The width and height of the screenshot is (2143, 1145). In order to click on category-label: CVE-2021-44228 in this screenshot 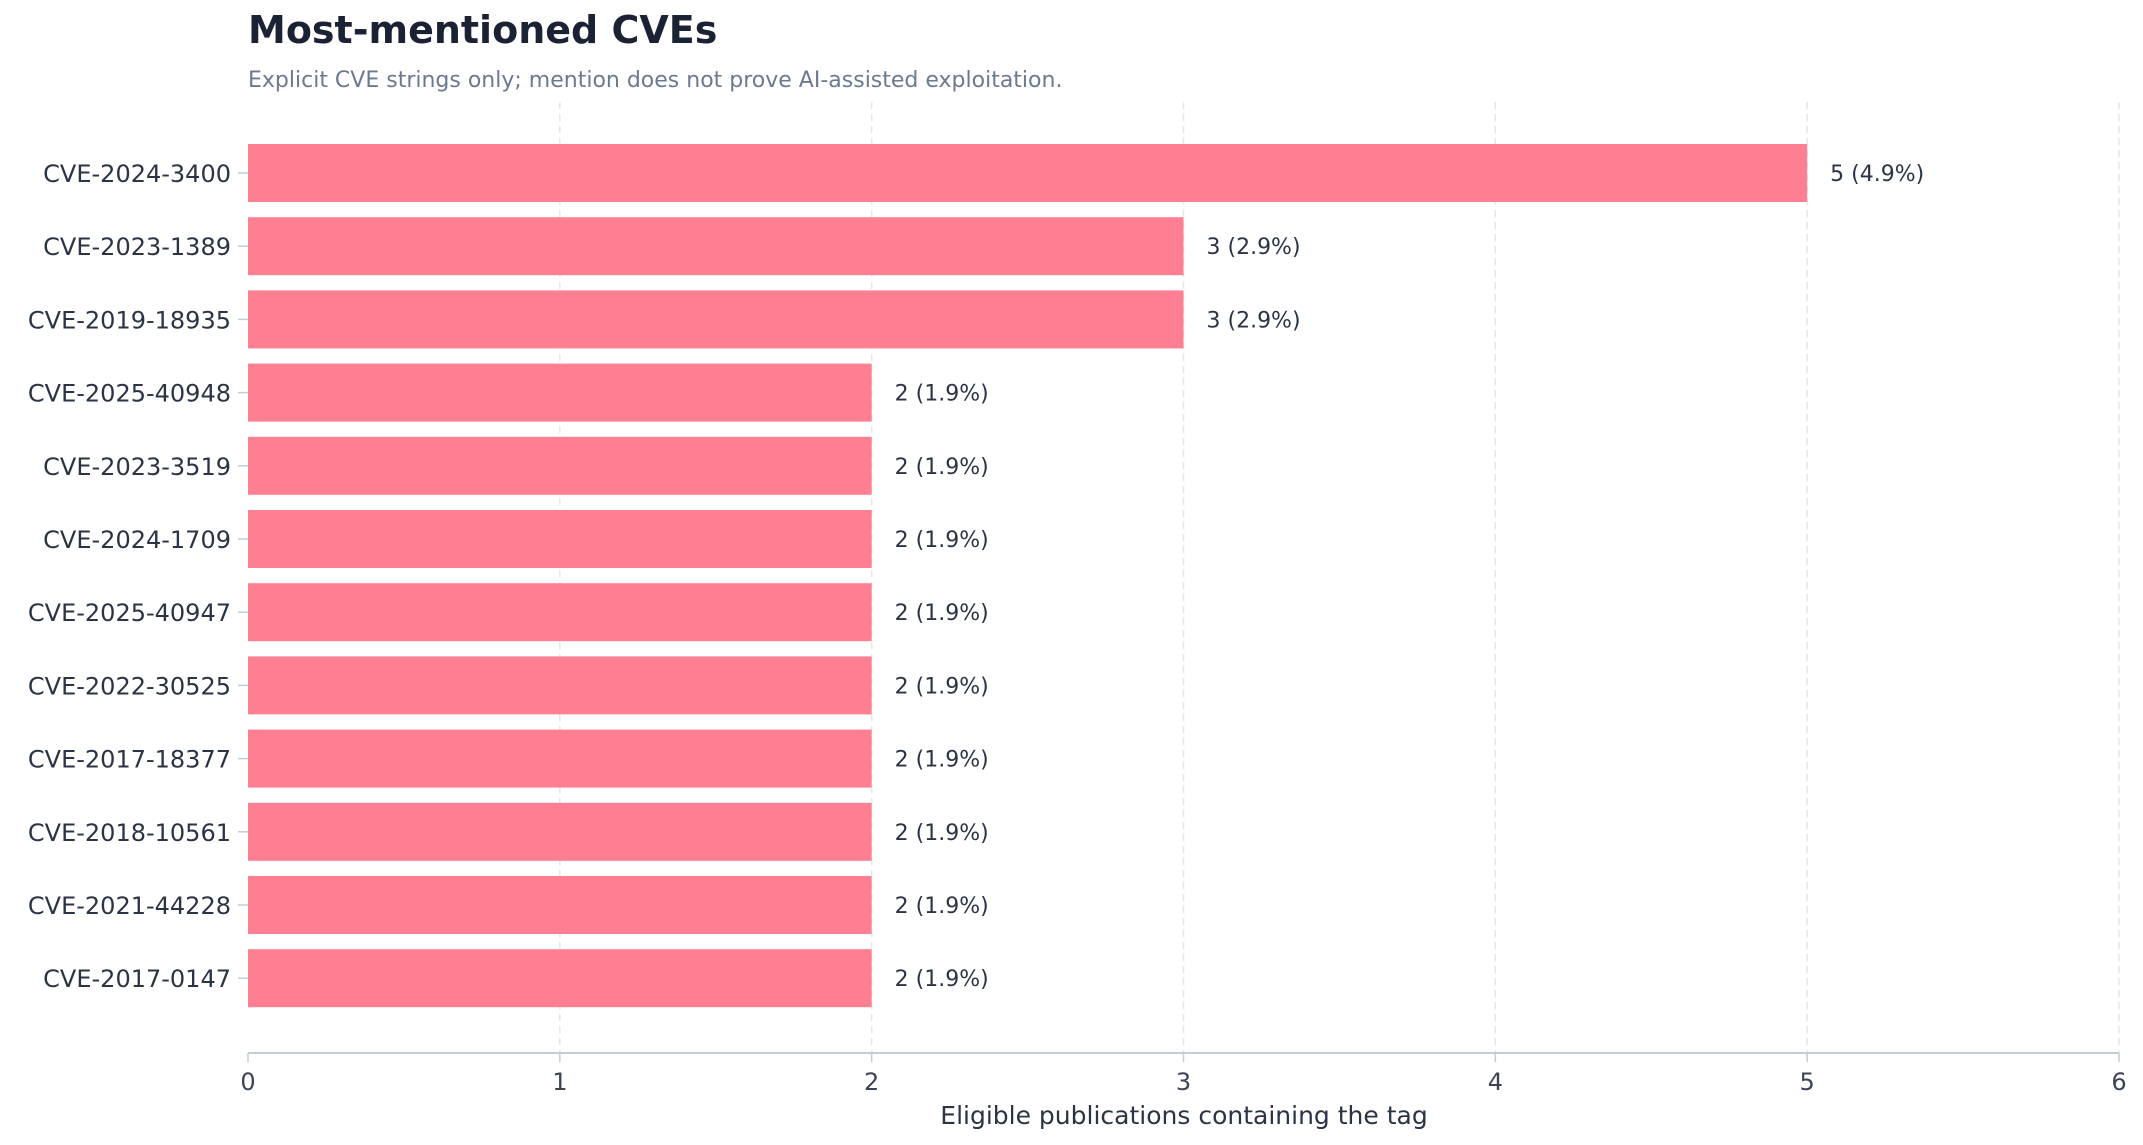, I will do `click(129, 906)`.